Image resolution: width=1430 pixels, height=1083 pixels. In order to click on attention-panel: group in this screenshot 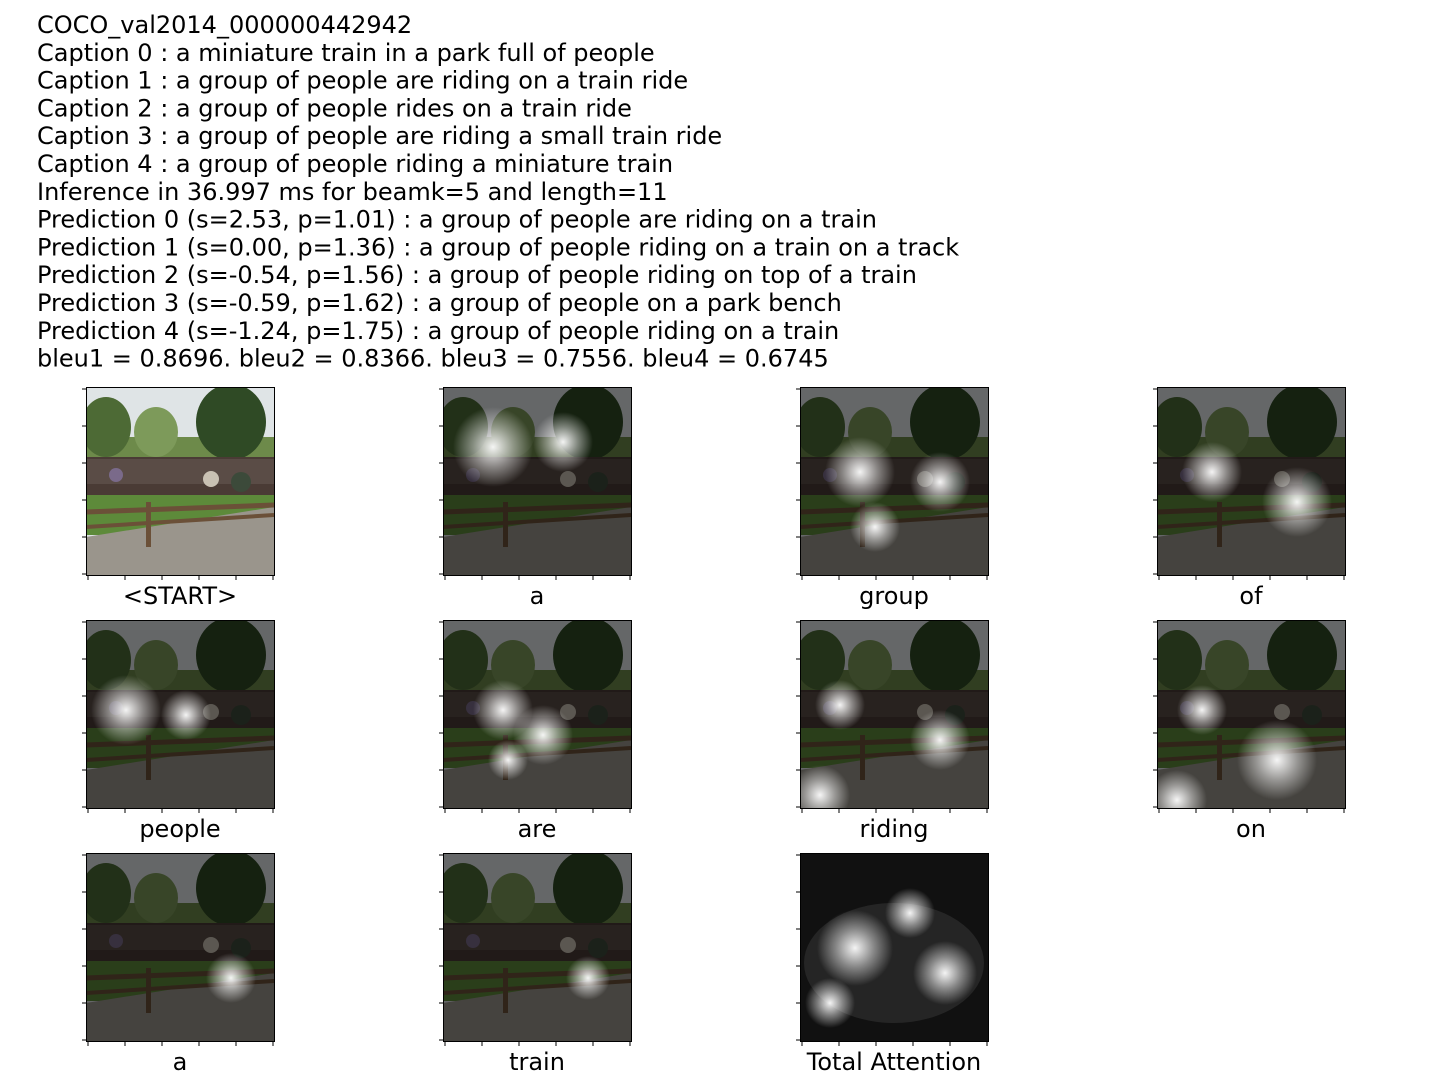, I will do `click(892, 498)`.